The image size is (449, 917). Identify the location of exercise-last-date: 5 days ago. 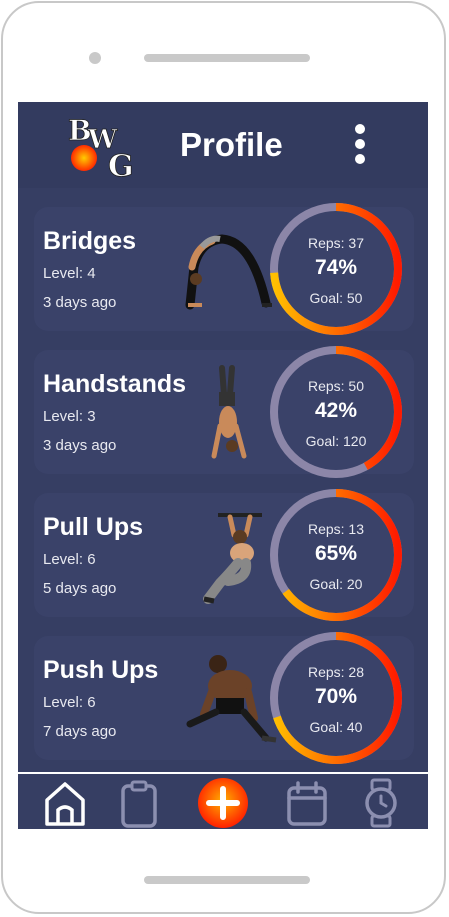
(80, 588).